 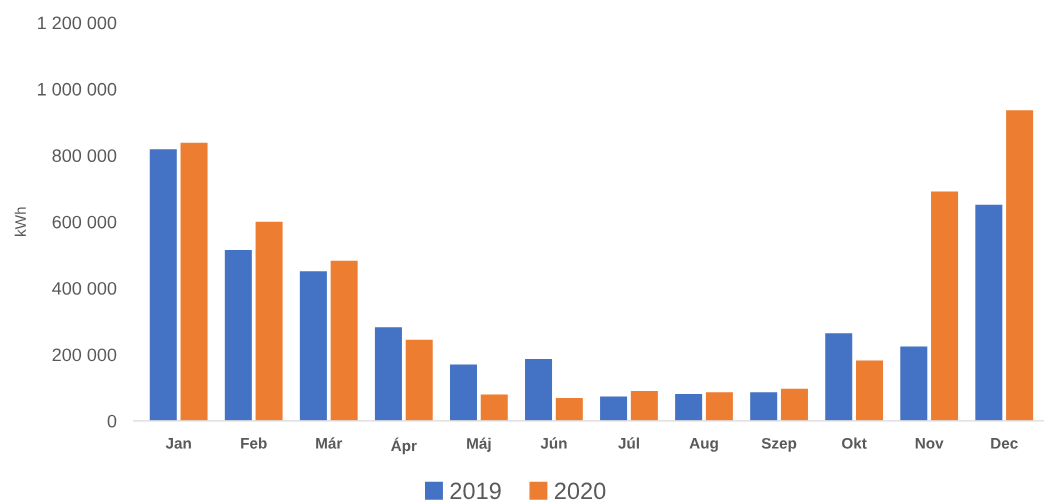 I want to click on x-tick-label: Feb, so click(x=254, y=443).